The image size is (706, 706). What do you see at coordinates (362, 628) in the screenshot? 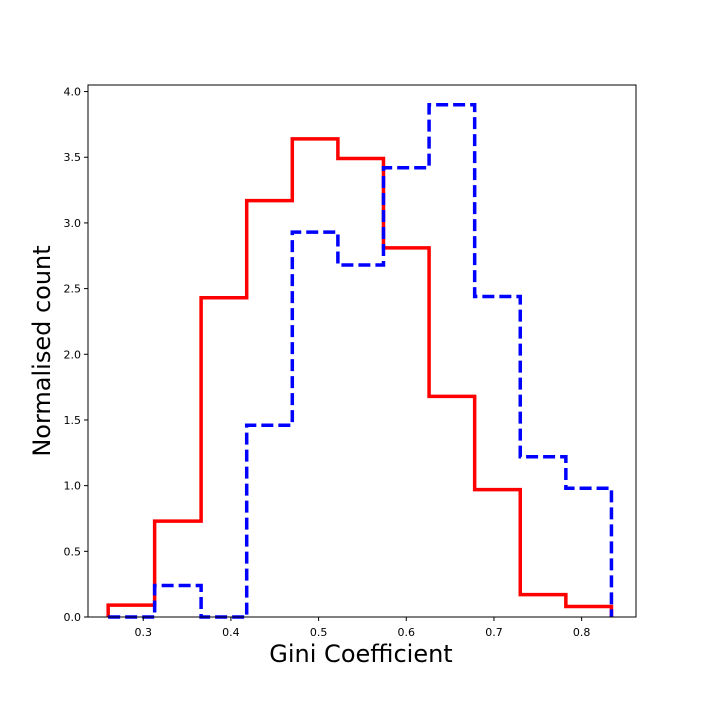
I see `x-axis: 0.3 0.4 0.5 0.6 0.7 0.8` at bounding box center [362, 628].